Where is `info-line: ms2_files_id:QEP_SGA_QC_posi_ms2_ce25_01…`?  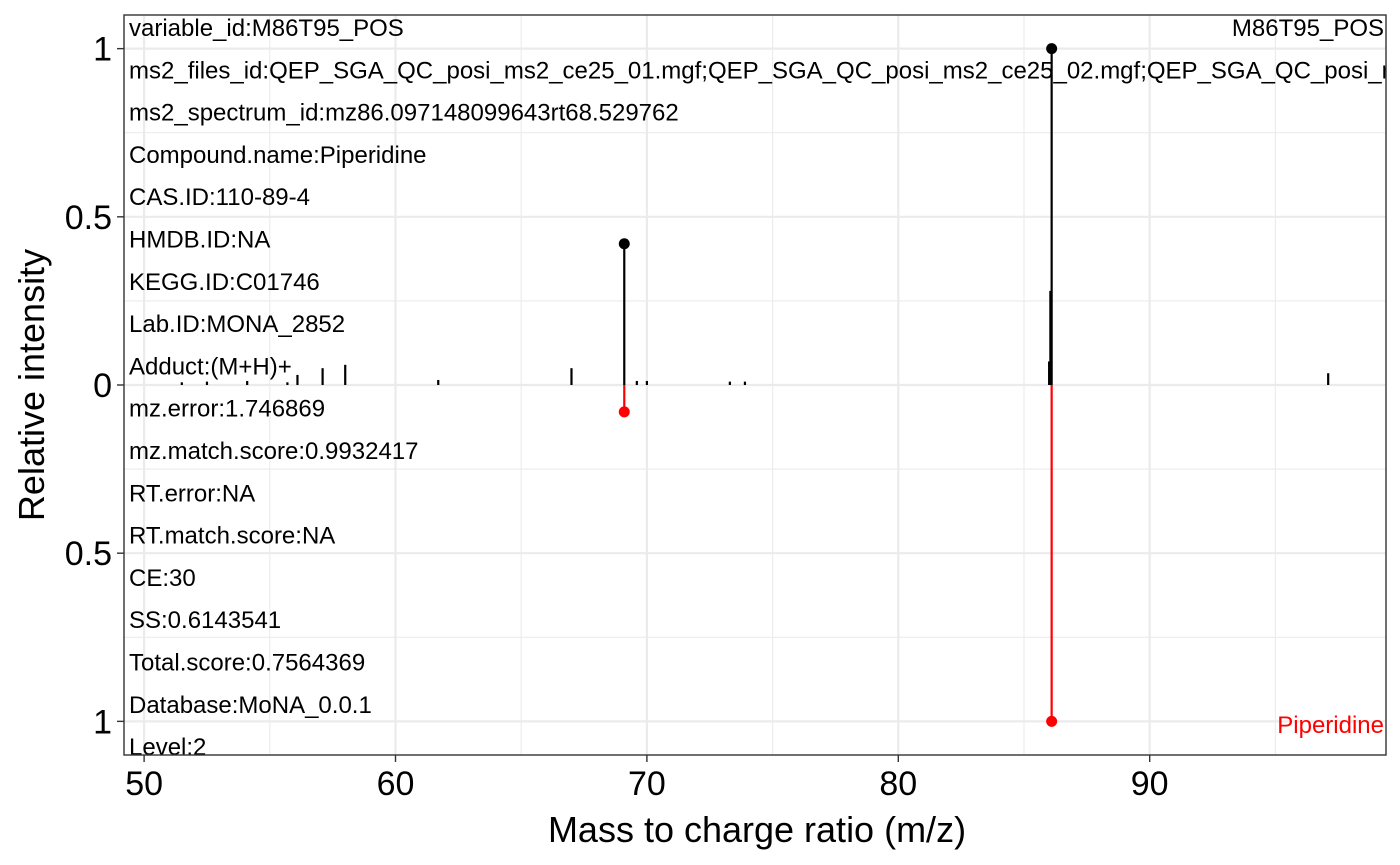
info-line: ms2_files_id:QEP_SGA_QC_posi_ms2_ce25_01… is located at coordinates (764, 70).